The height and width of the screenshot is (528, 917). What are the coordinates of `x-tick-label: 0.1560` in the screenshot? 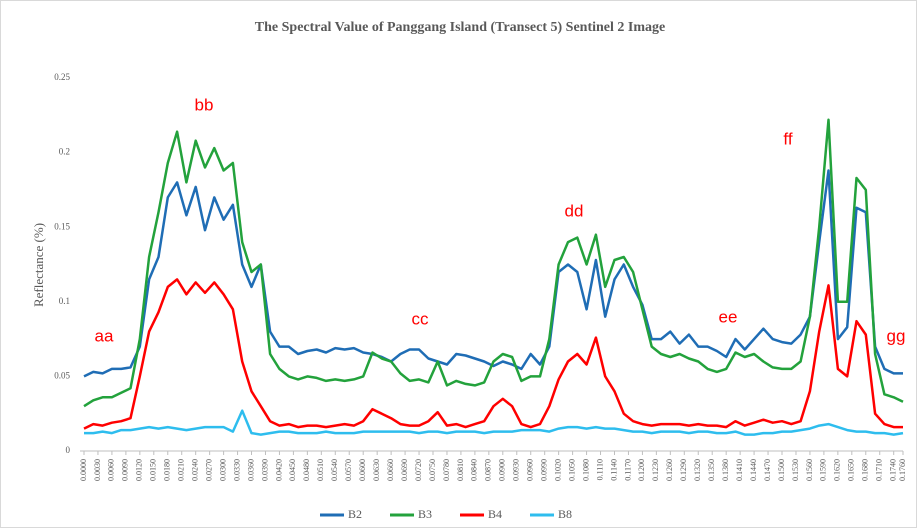 It's located at (809, 470).